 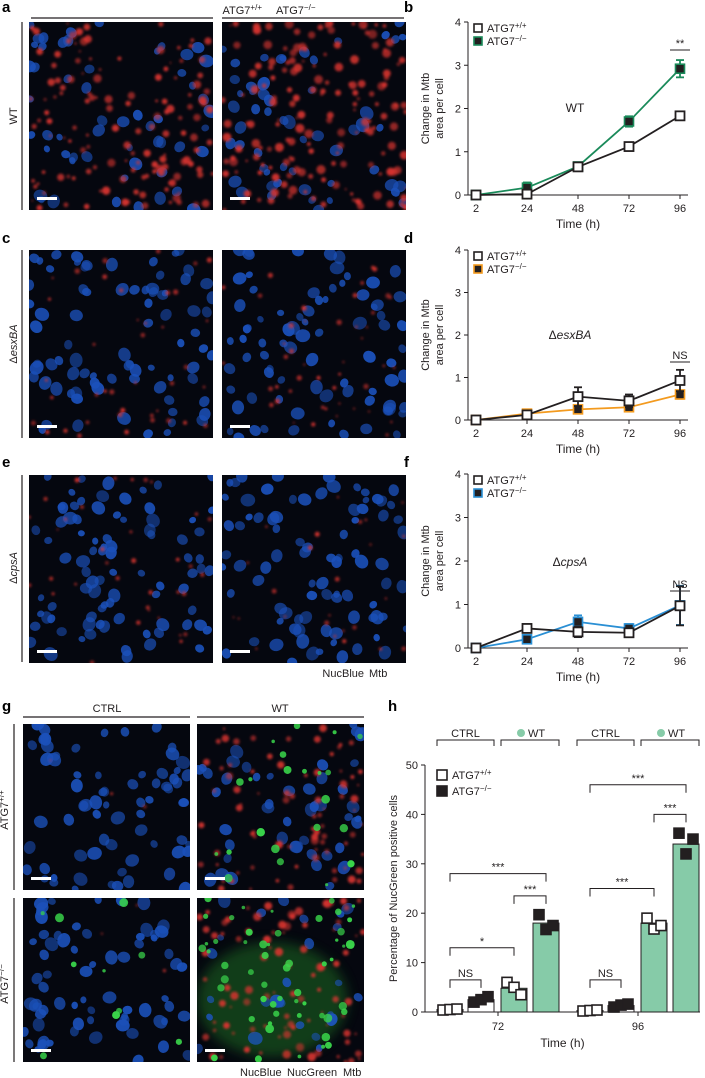 I want to click on stain-legend-top: NucBlue Mtb, so click(x=354, y=674).